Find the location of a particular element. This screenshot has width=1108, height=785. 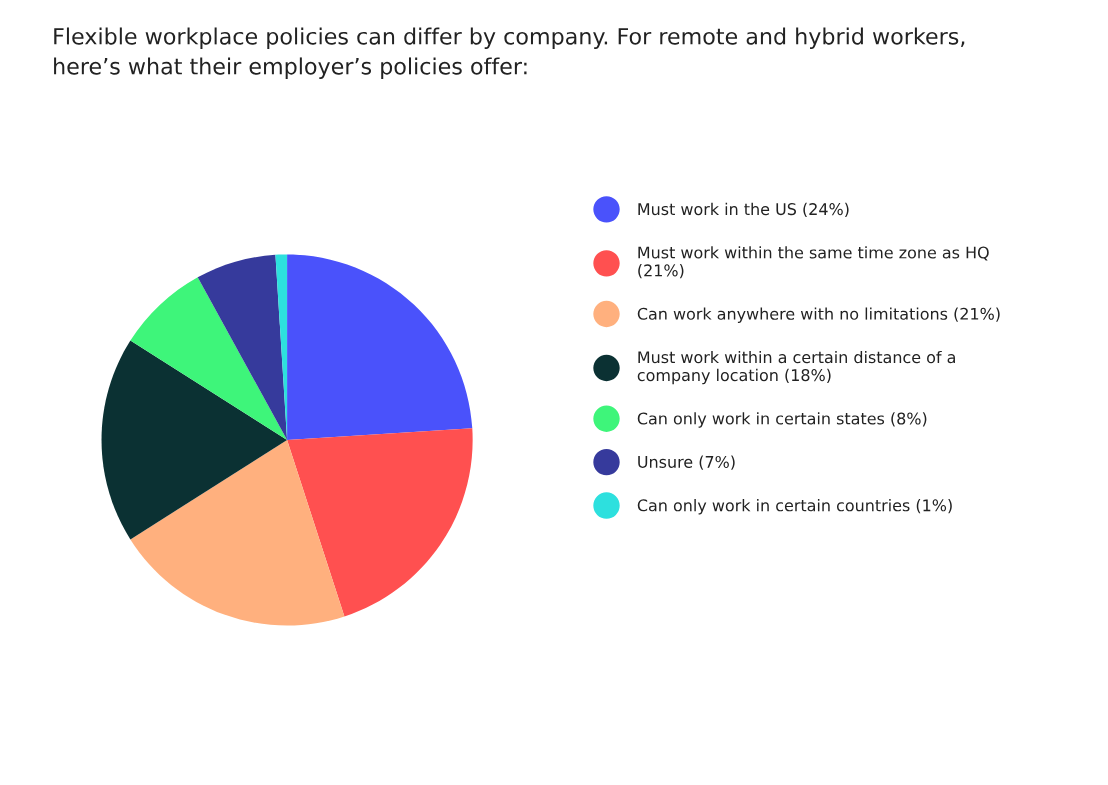

legend-label: Unsure (7%) is located at coordinates (686, 462).